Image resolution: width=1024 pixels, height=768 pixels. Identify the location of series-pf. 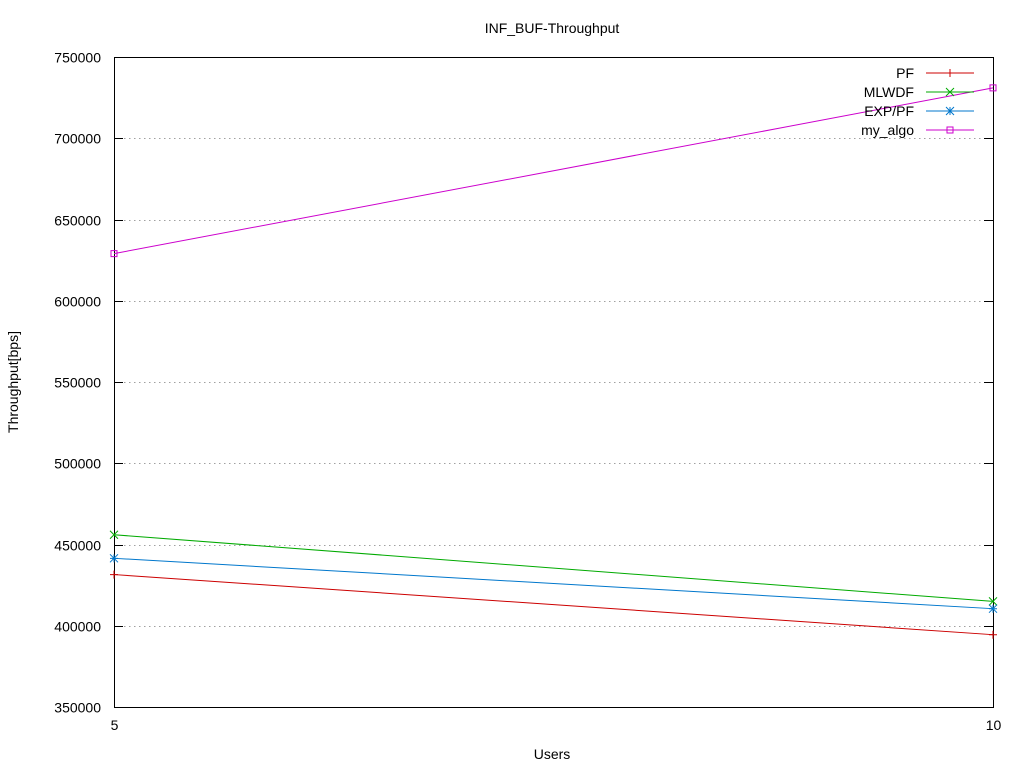
(553, 604).